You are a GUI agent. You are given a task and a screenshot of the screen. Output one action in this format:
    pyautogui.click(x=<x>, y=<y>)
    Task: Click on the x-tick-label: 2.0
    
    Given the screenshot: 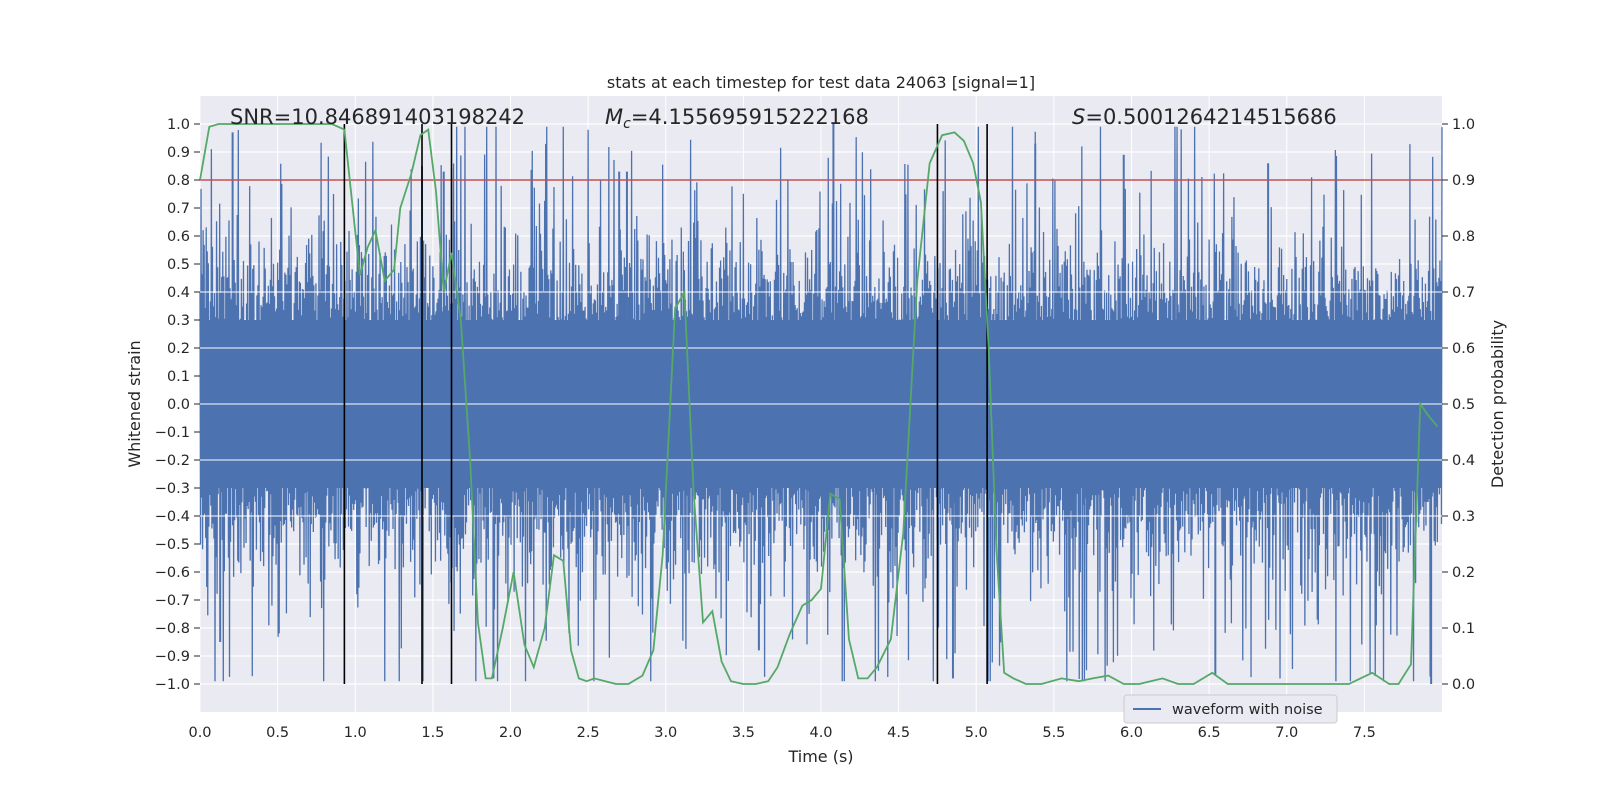 What is the action you would take?
    pyautogui.click(x=510, y=733)
    